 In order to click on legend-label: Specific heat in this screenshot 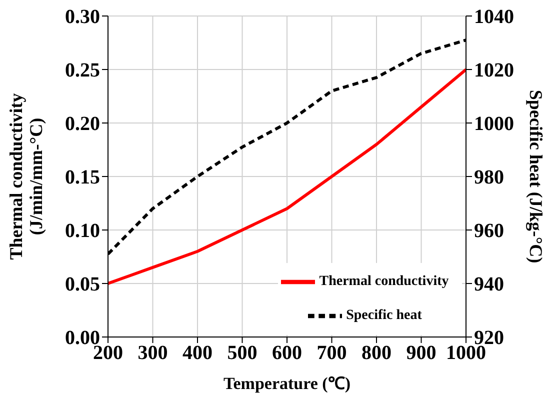, I will do `click(384, 316)`.